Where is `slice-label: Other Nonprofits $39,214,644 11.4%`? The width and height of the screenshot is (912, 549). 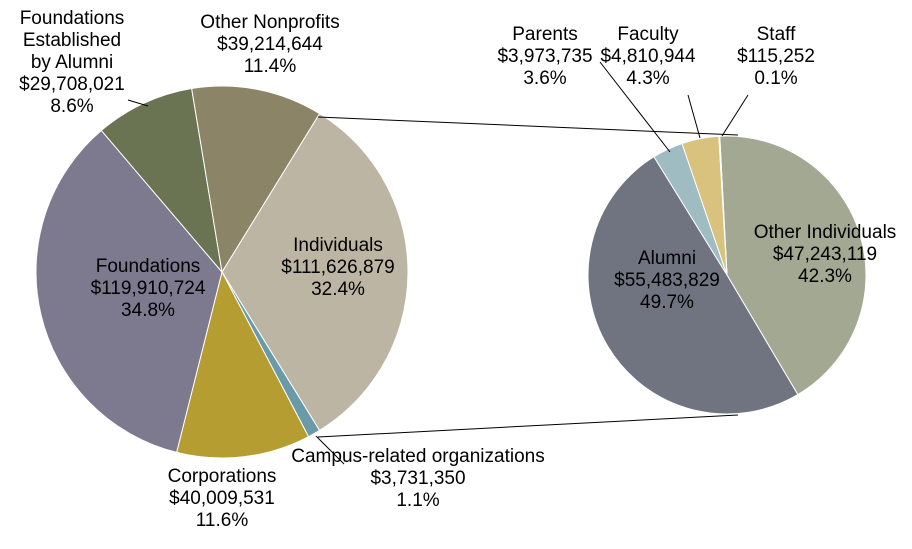
slice-label: Other Nonprofits $39,214,644 11.4% is located at coordinates (269, 45).